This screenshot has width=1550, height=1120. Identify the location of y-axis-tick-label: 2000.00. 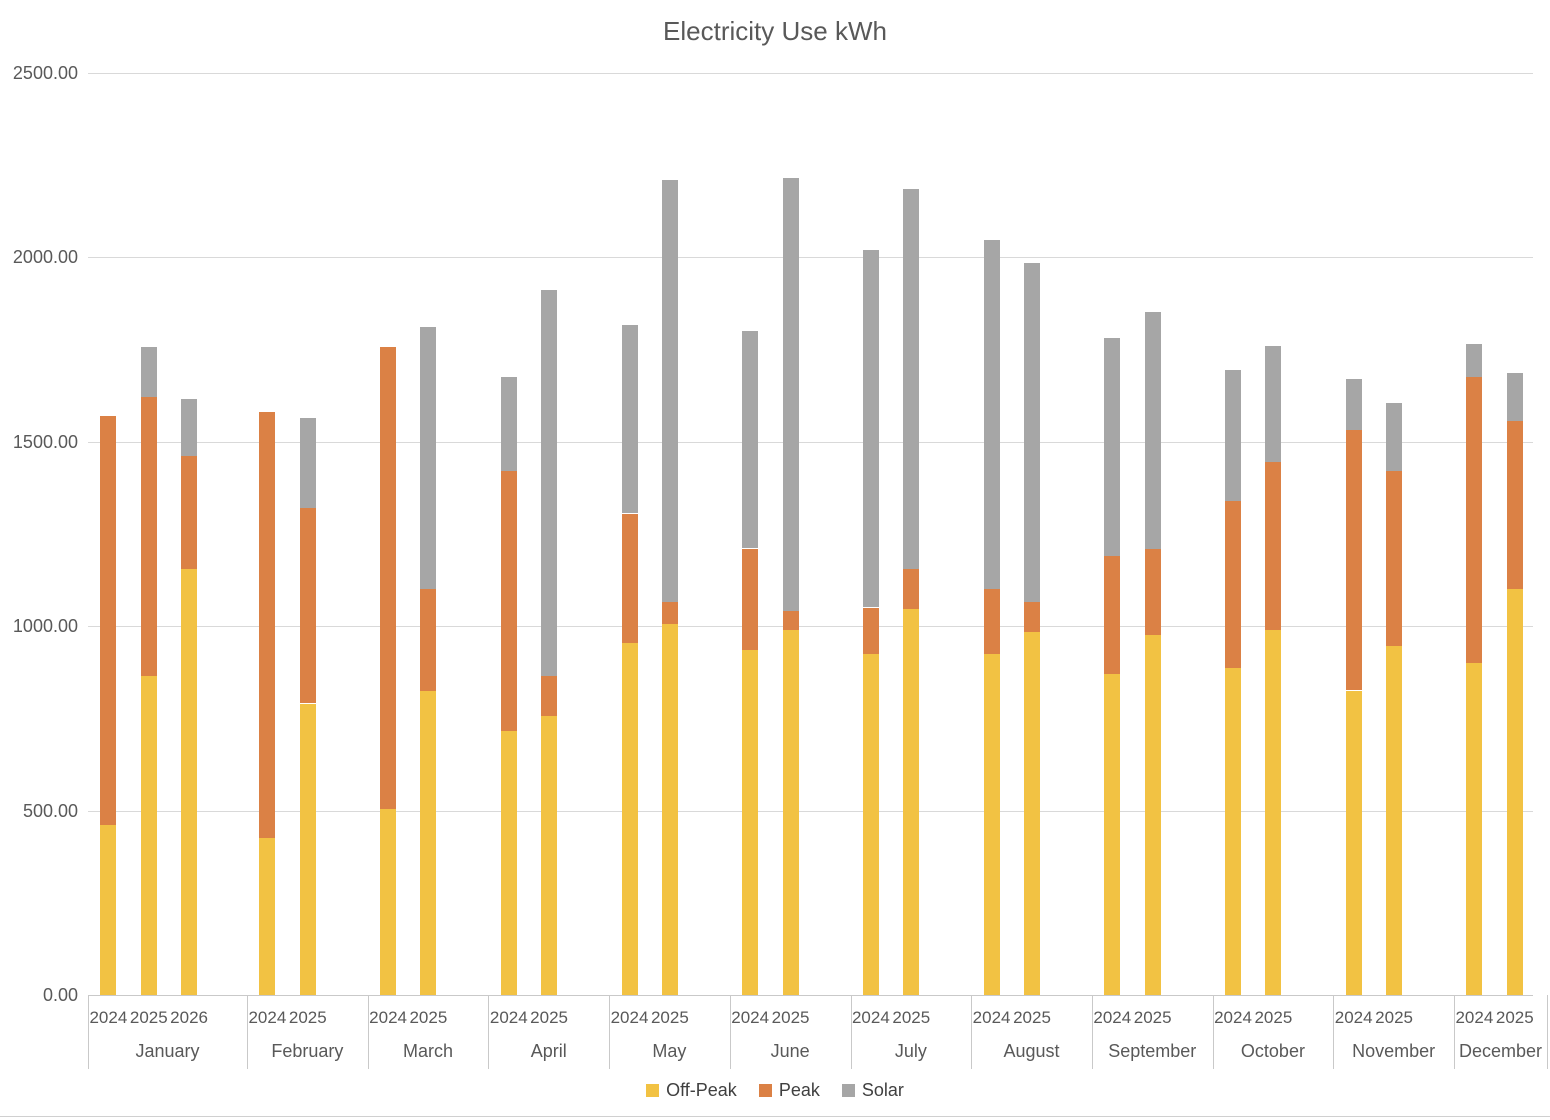
(45, 257).